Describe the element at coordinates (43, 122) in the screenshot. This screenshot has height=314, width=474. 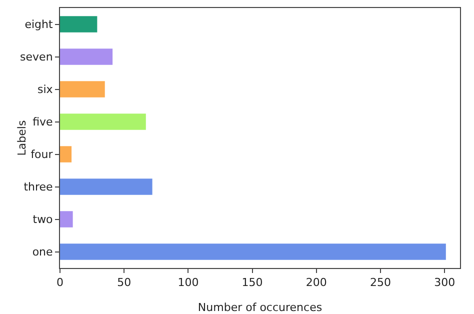
I see `y-tick-label: five` at that location.